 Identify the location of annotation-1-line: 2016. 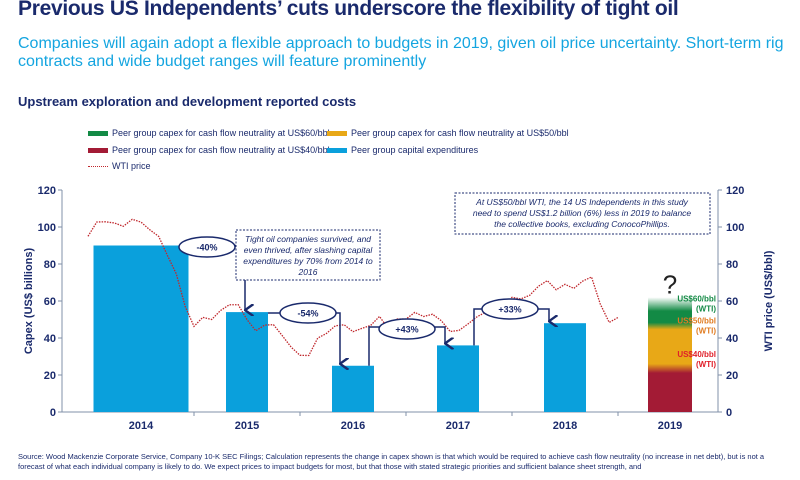
(308, 272).